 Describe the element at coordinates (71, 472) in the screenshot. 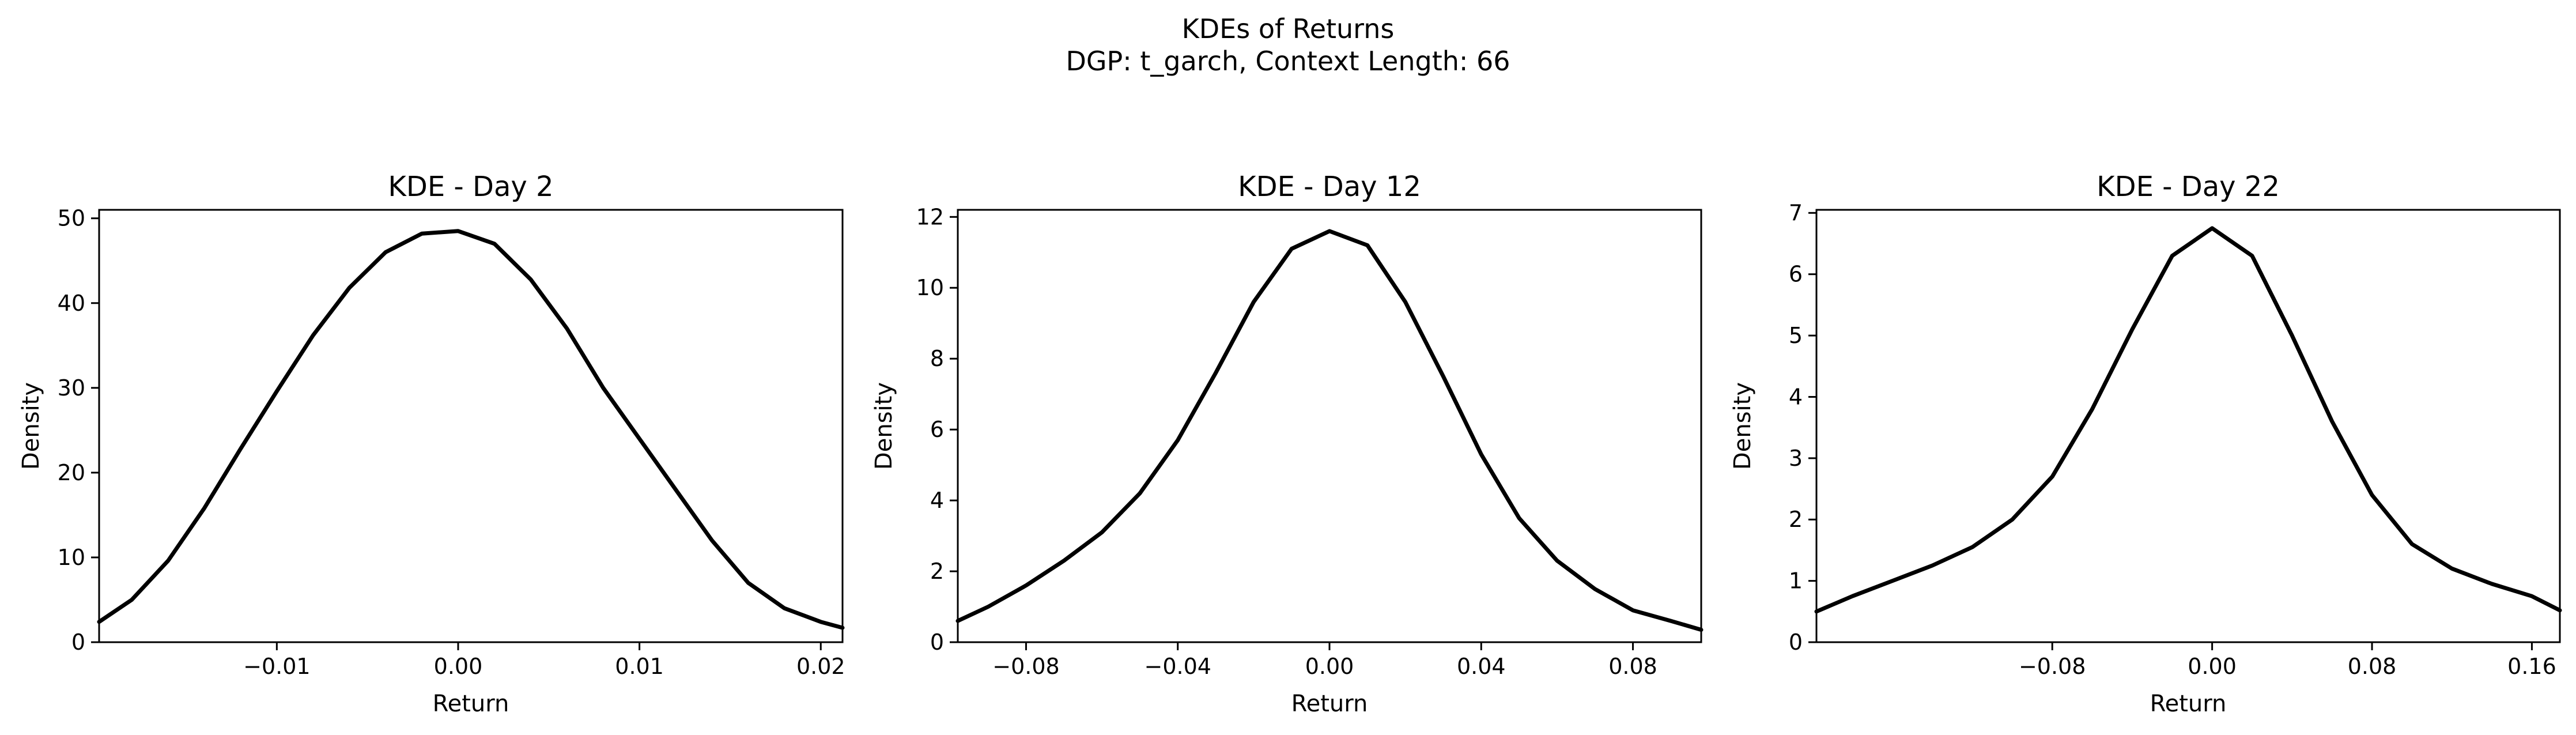

I see `y-tick-label: 20` at that location.